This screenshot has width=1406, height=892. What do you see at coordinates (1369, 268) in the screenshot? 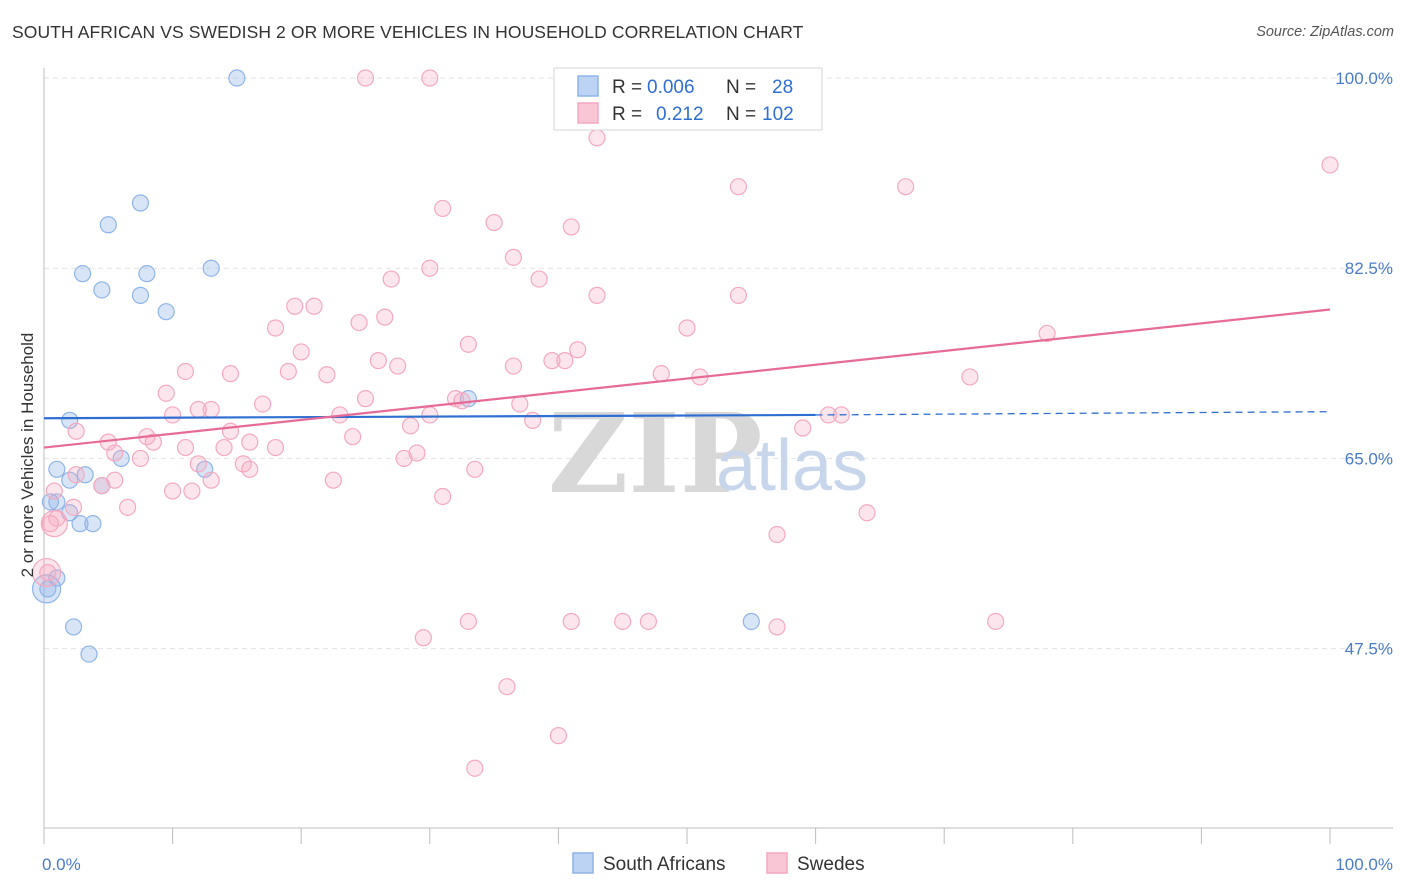
I see `y-tick-label-2: 82.5%` at bounding box center [1369, 268].